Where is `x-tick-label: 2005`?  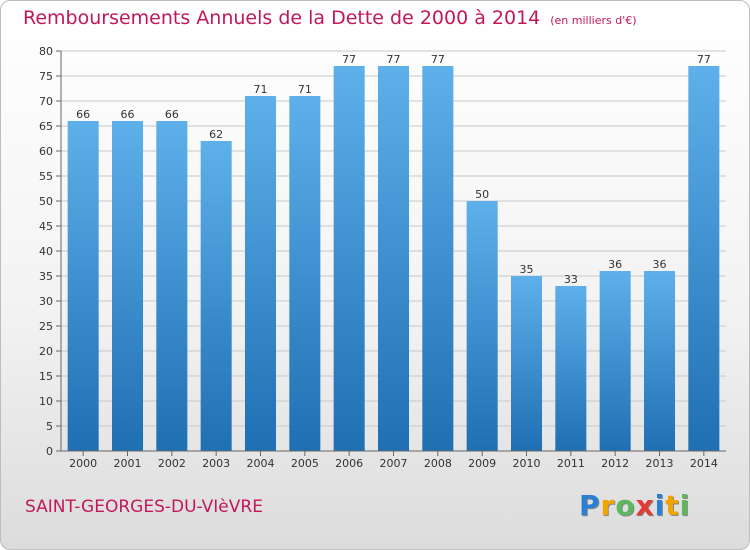
x-tick-label: 2005 is located at coordinates (305, 463).